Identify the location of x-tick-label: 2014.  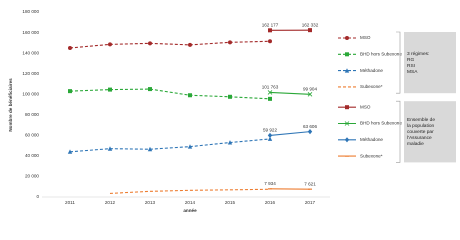
(190, 202).